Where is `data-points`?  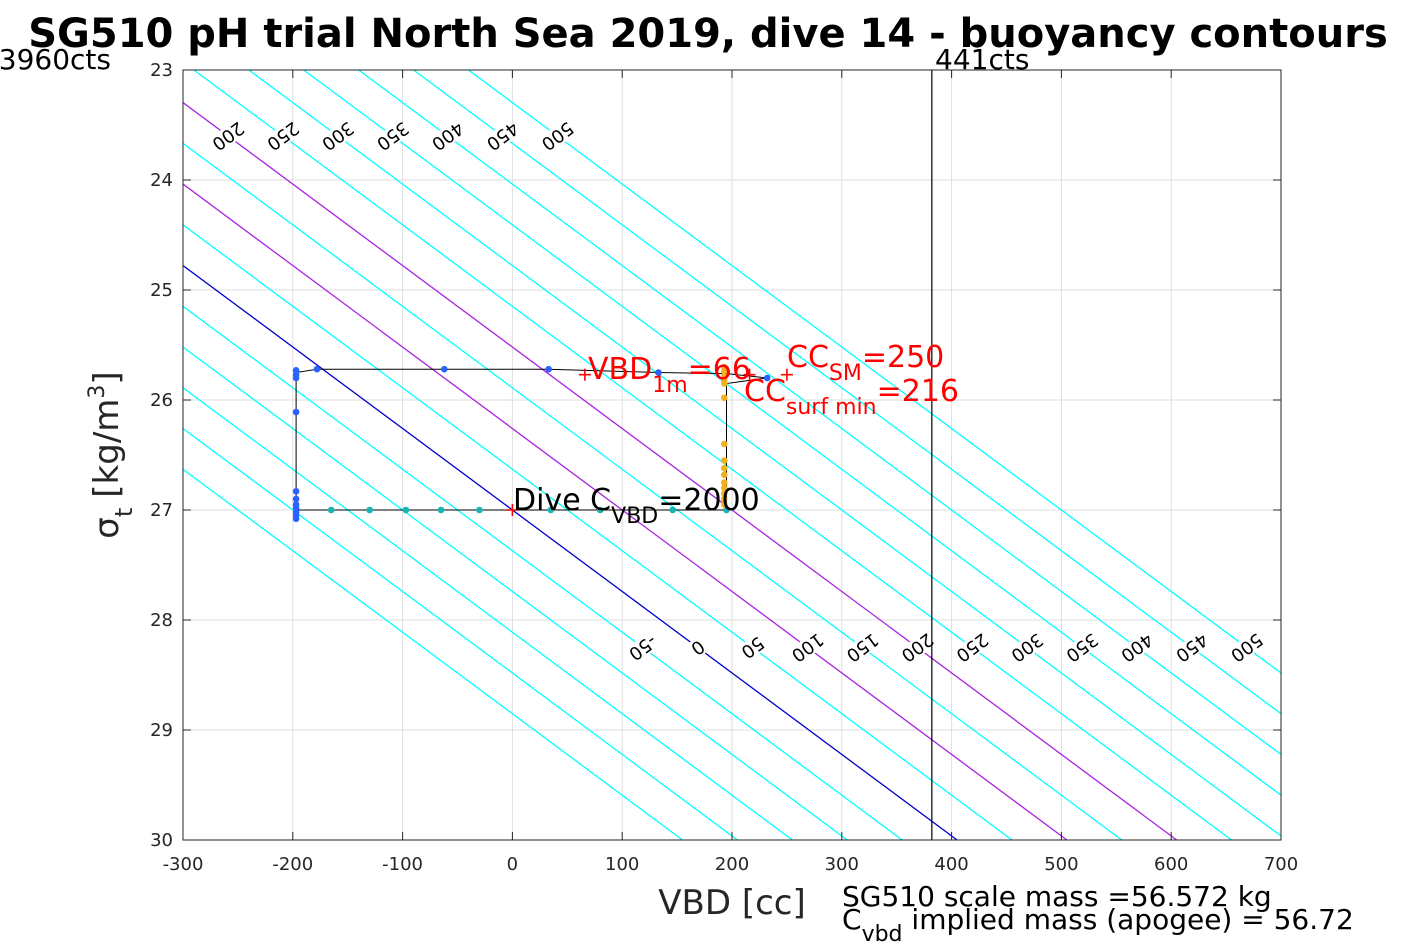
data-points is located at coordinates (531, 443).